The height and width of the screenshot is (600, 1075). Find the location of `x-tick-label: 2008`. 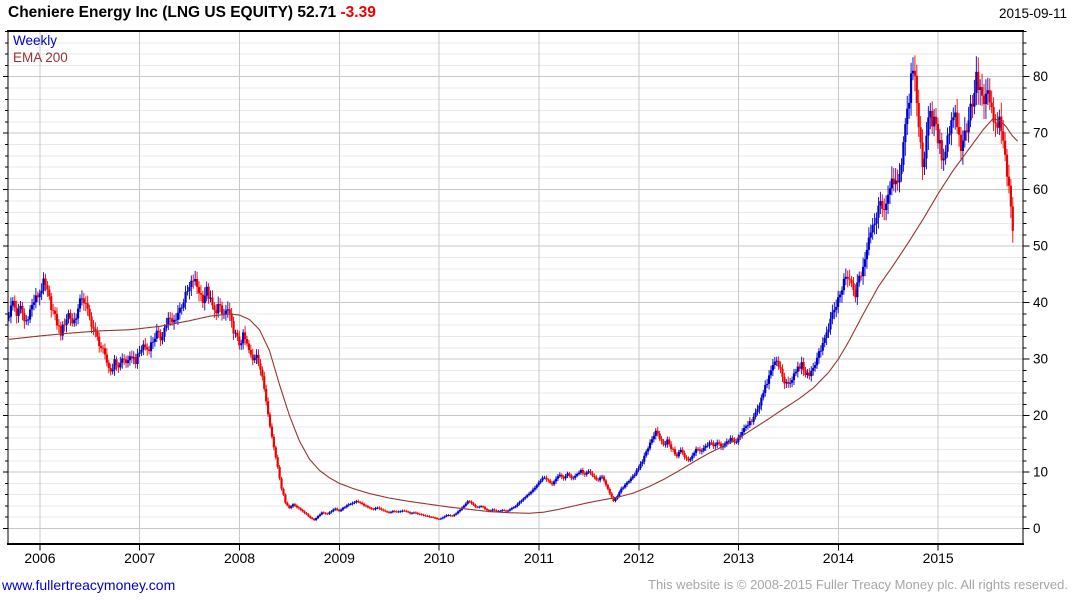

x-tick-label: 2008 is located at coordinates (239, 558).